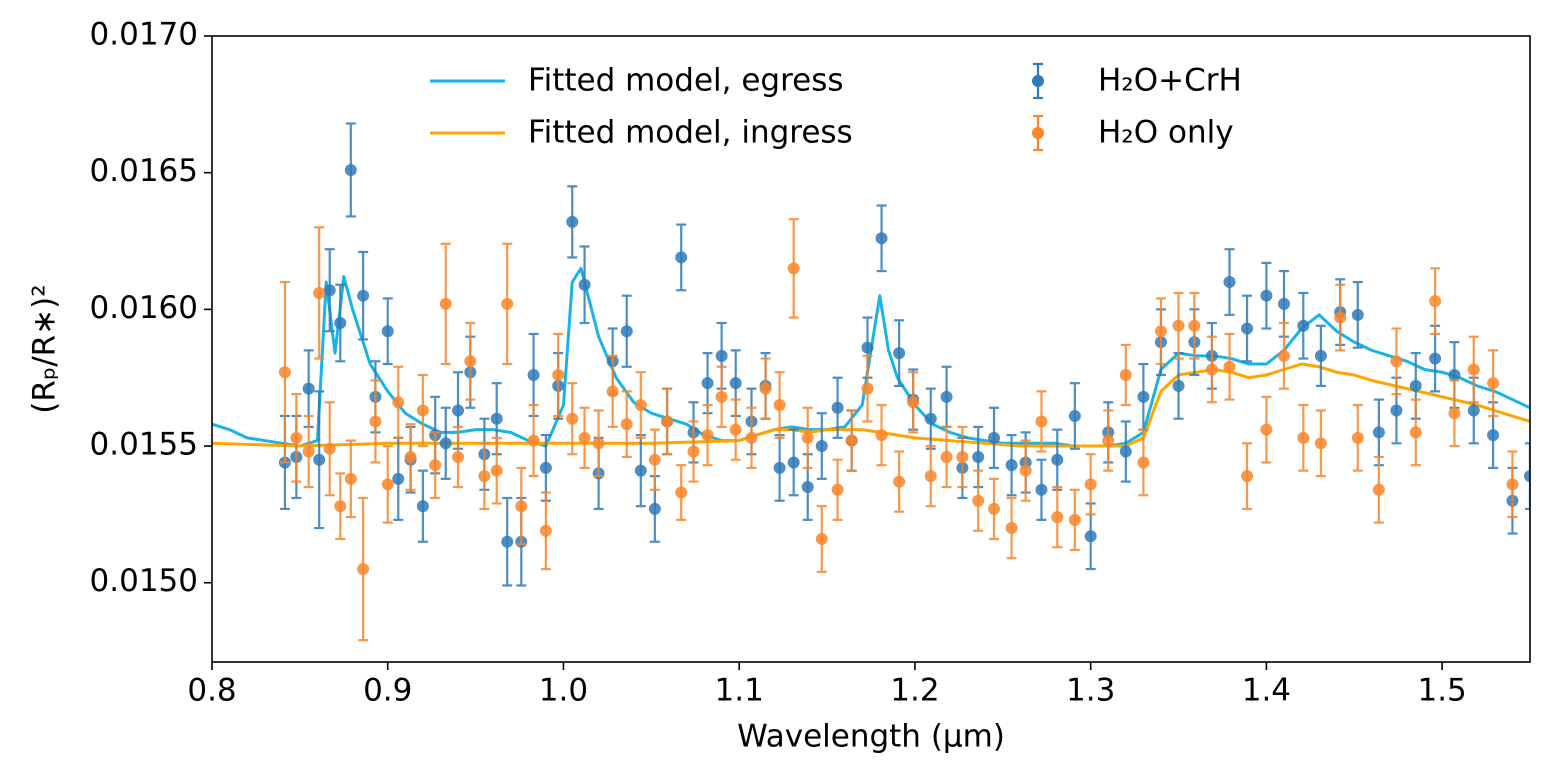 This screenshot has width=1557, height=779. Describe the element at coordinates (45, 348) in the screenshot. I see `y-axis-label: (Rₚ/R∗)²` at that location.